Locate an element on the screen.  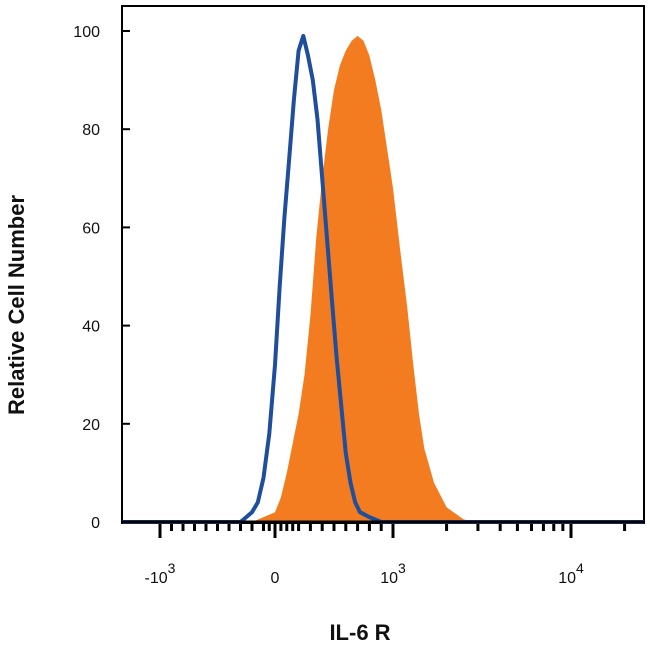
y-axis-title: Relative Cell Number is located at coordinates (16, 305).